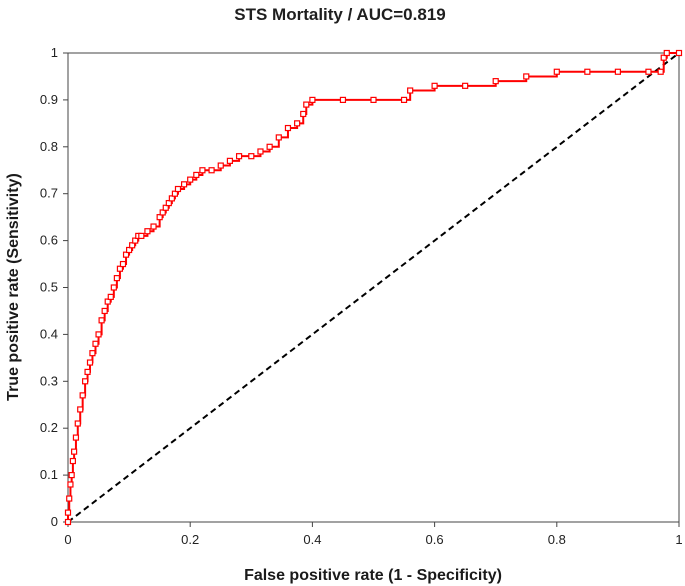 The image size is (685, 586). What do you see at coordinates (373, 575) in the screenshot?
I see `x-axis-title: False positive rate (1 - Specificity)` at bounding box center [373, 575].